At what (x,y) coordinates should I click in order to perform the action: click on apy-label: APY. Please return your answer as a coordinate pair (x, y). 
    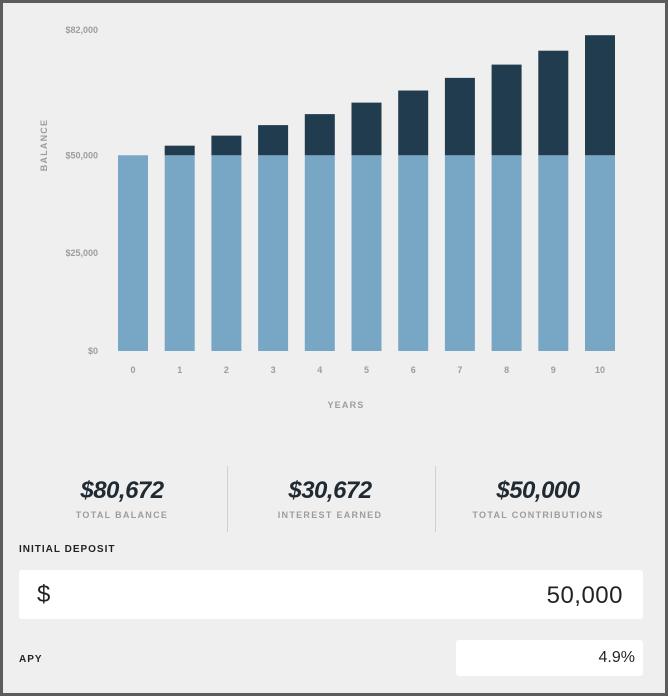
    Looking at the image, I should click on (31, 659).